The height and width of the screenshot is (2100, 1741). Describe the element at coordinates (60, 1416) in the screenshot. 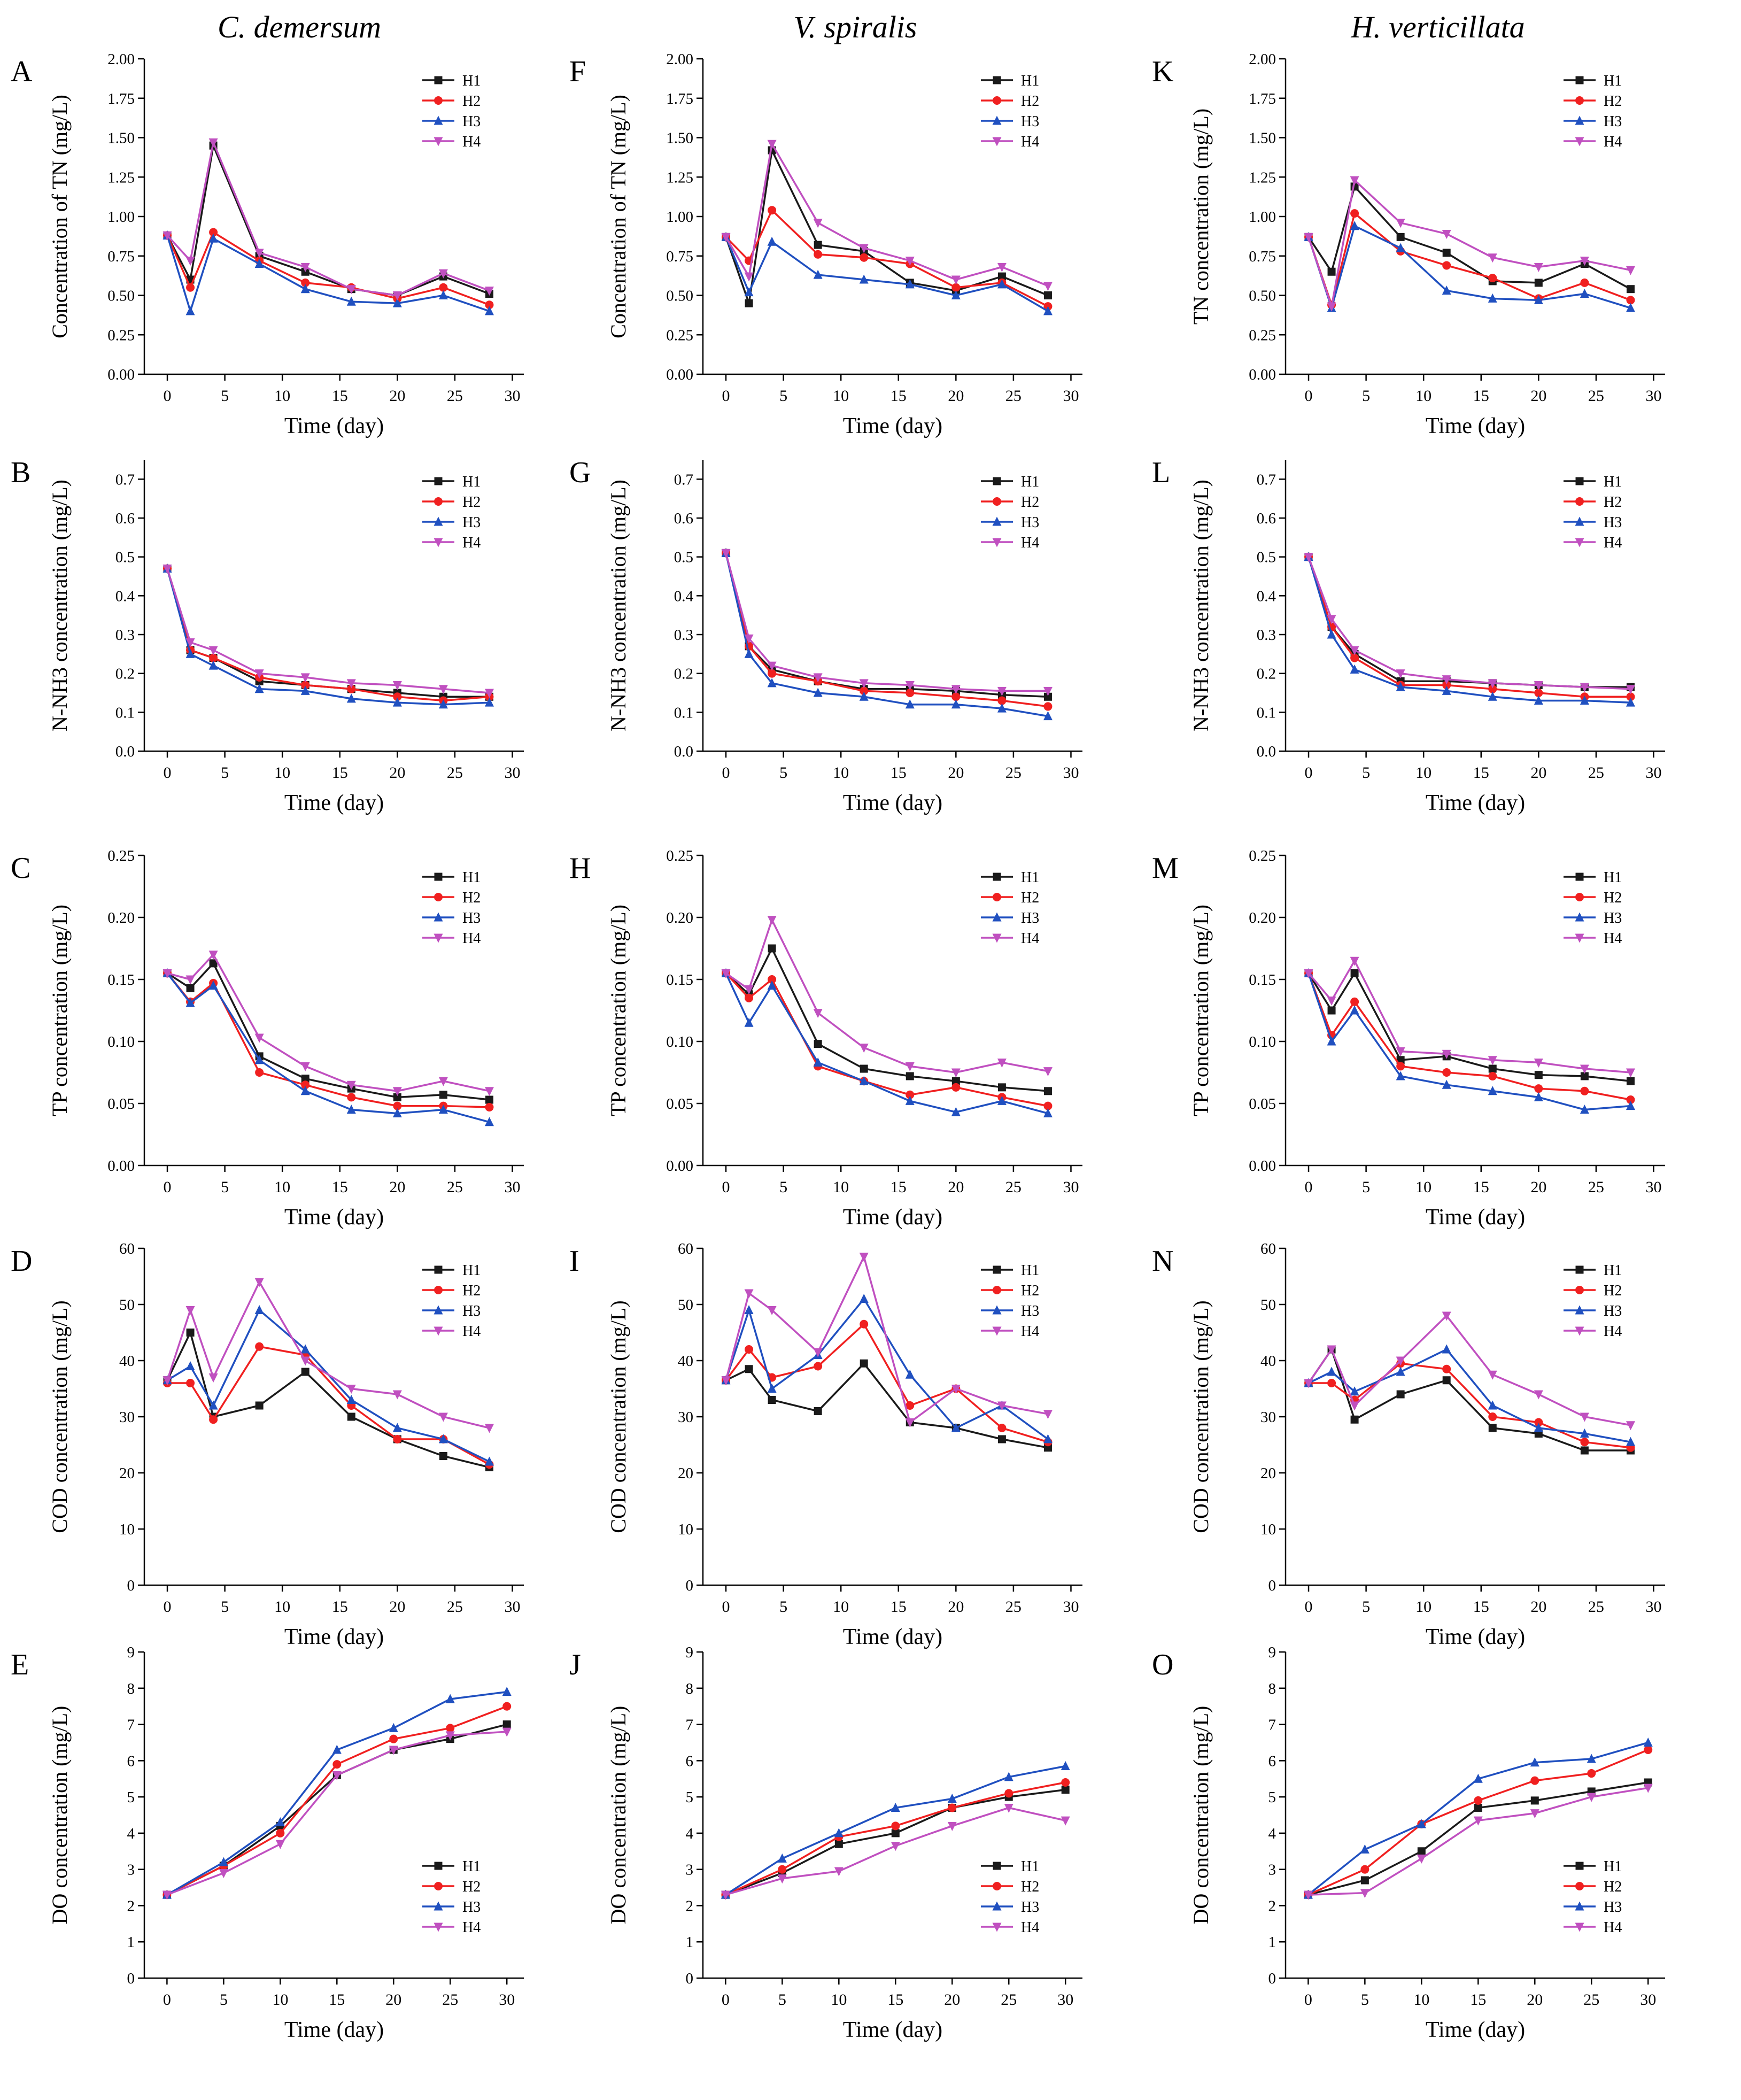

I see `y-axis-label: COD concentration (mg/L)` at that location.